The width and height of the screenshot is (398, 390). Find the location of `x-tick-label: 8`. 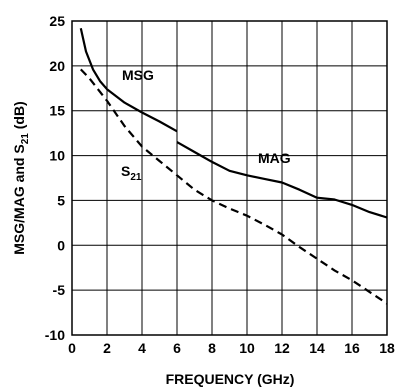

x-tick-label: 8 is located at coordinates (212, 348).